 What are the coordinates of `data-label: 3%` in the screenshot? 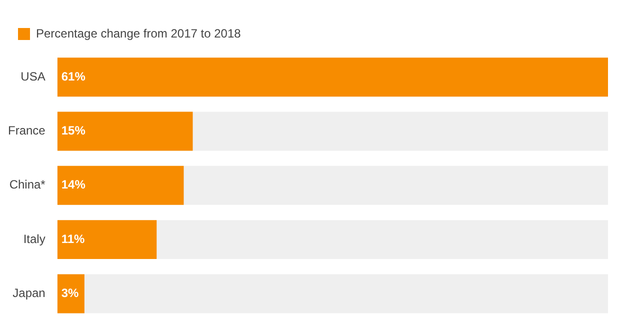 It's located at (70, 293).